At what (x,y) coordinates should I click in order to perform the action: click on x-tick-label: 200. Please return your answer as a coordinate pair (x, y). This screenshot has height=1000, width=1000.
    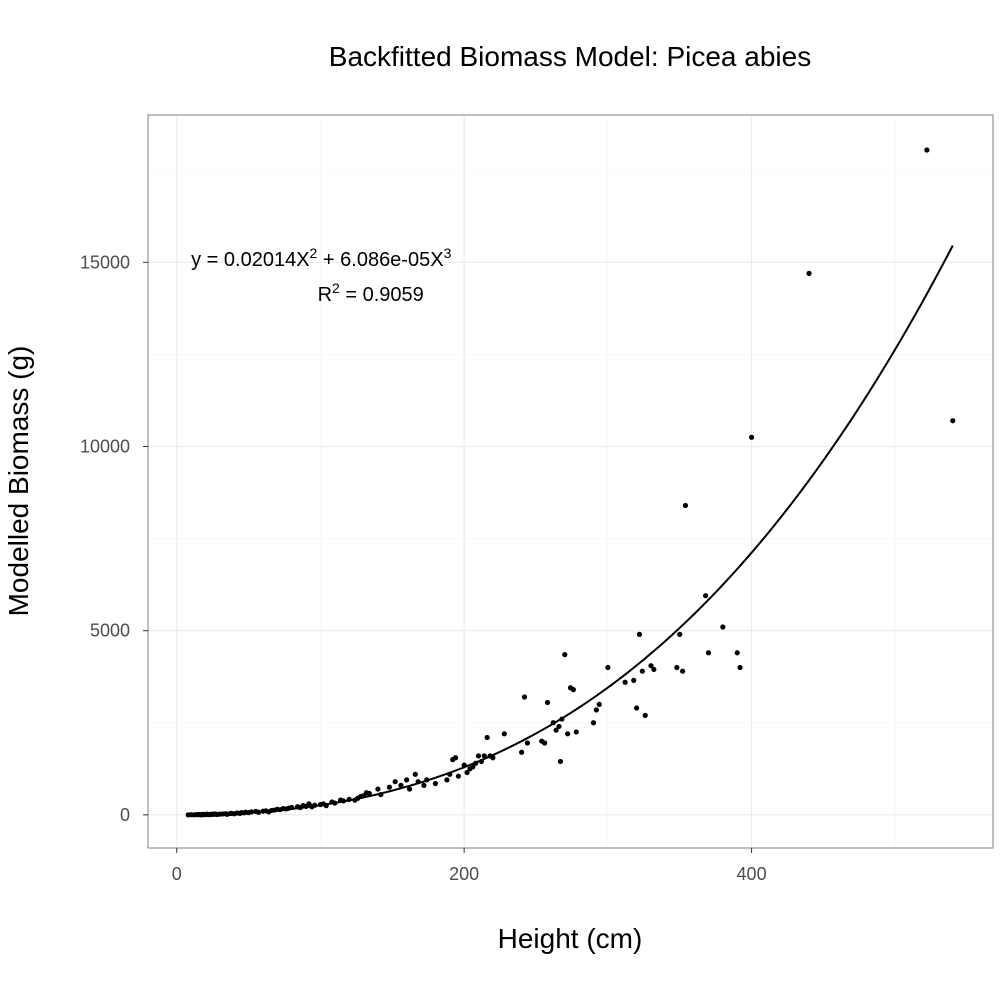
    Looking at the image, I should click on (464, 874).